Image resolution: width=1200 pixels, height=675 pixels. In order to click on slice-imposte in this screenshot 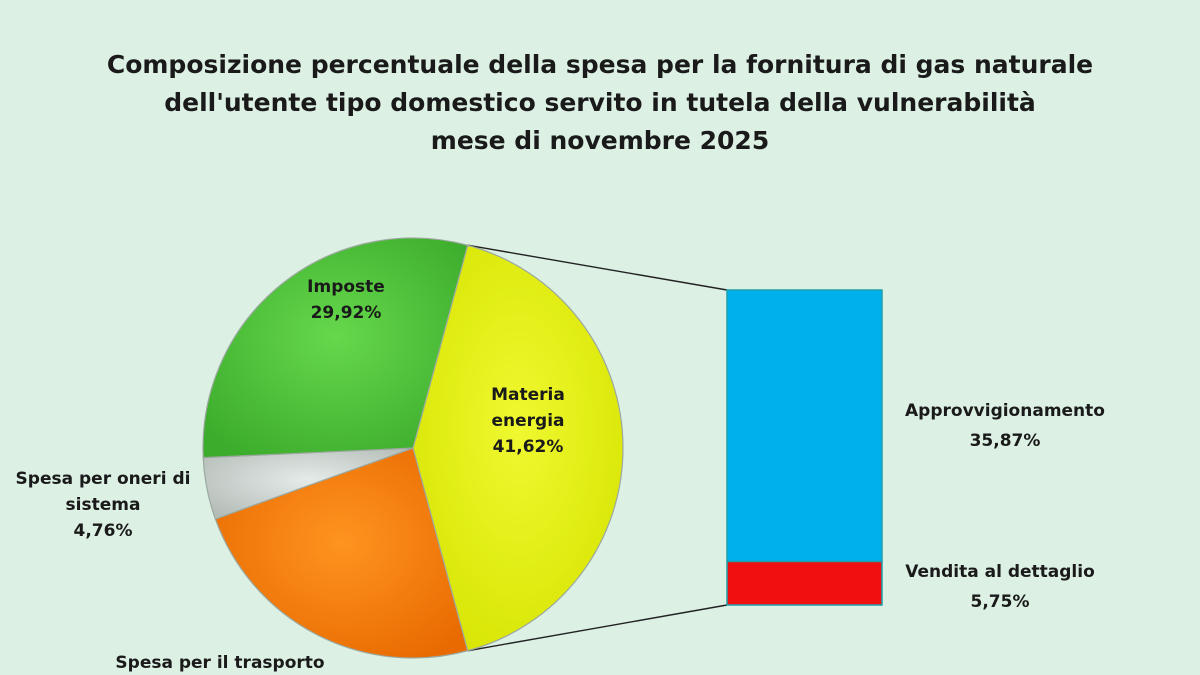, I will do `click(335, 348)`.